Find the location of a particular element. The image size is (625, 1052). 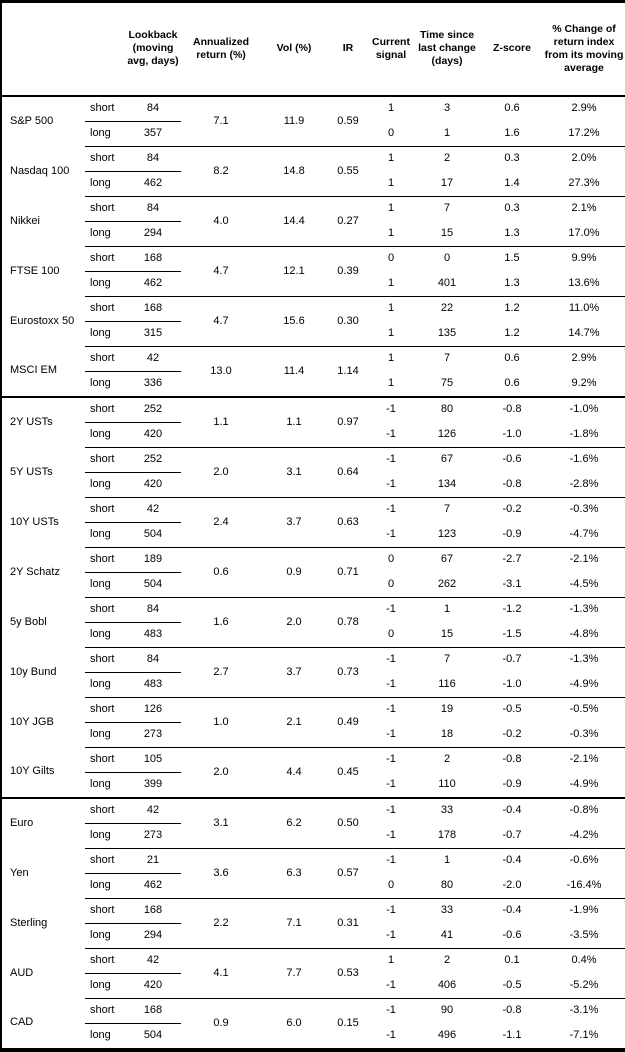

pct-change-cell-short: 9.9% is located at coordinates (584, 258).